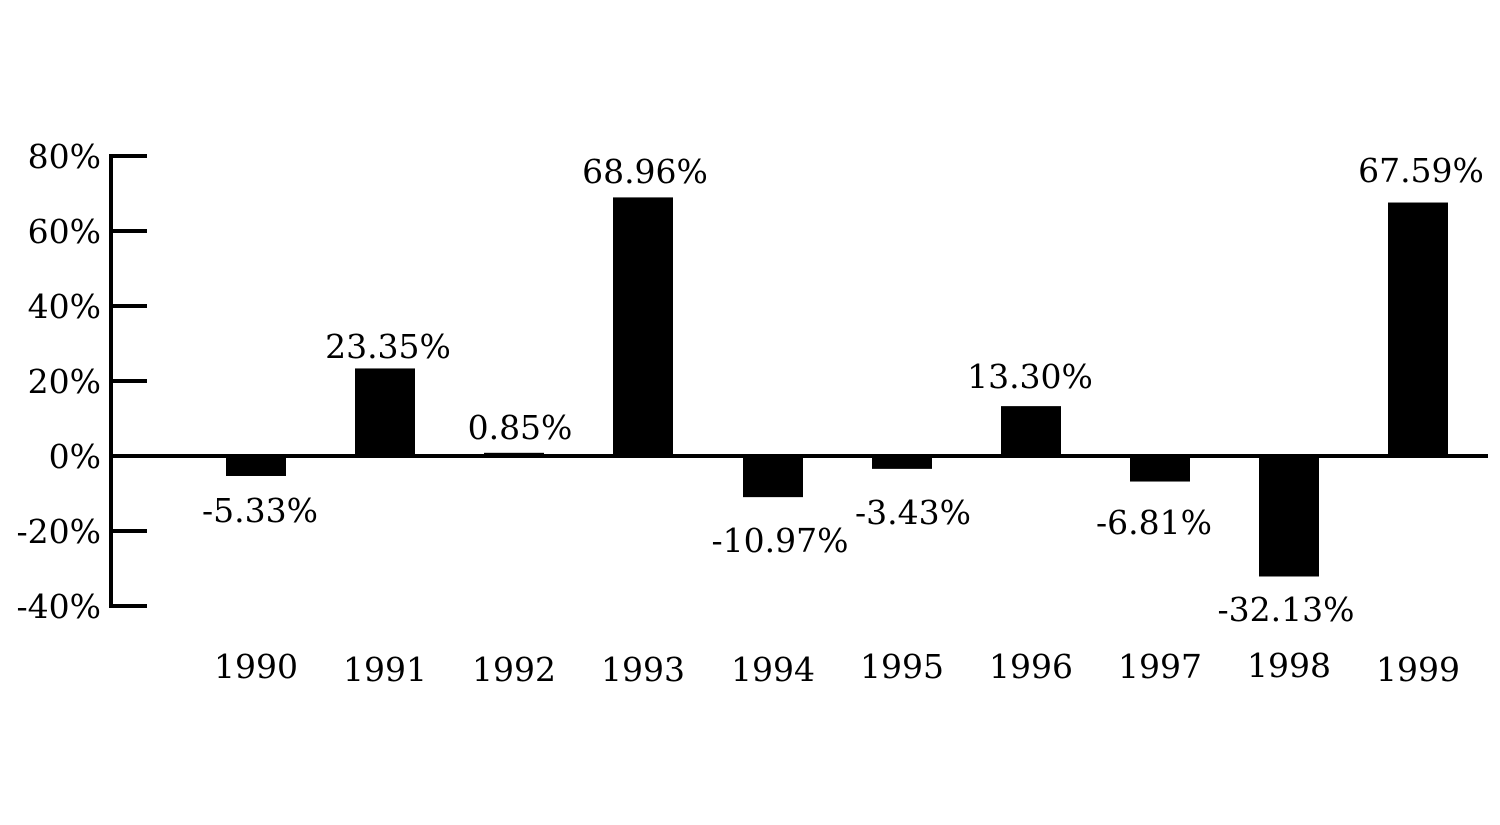 Image resolution: width=1500 pixels, height=825 pixels. I want to click on x-tick-label-1990: 1990, so click(256, 666).